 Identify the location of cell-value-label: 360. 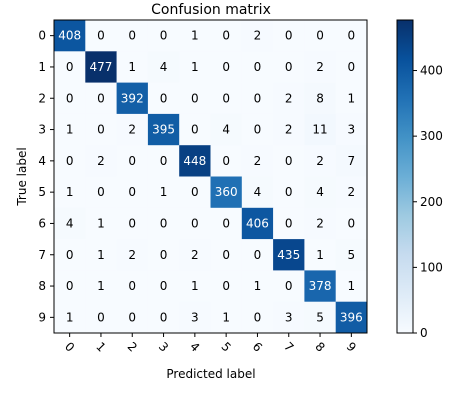
(226, 192).